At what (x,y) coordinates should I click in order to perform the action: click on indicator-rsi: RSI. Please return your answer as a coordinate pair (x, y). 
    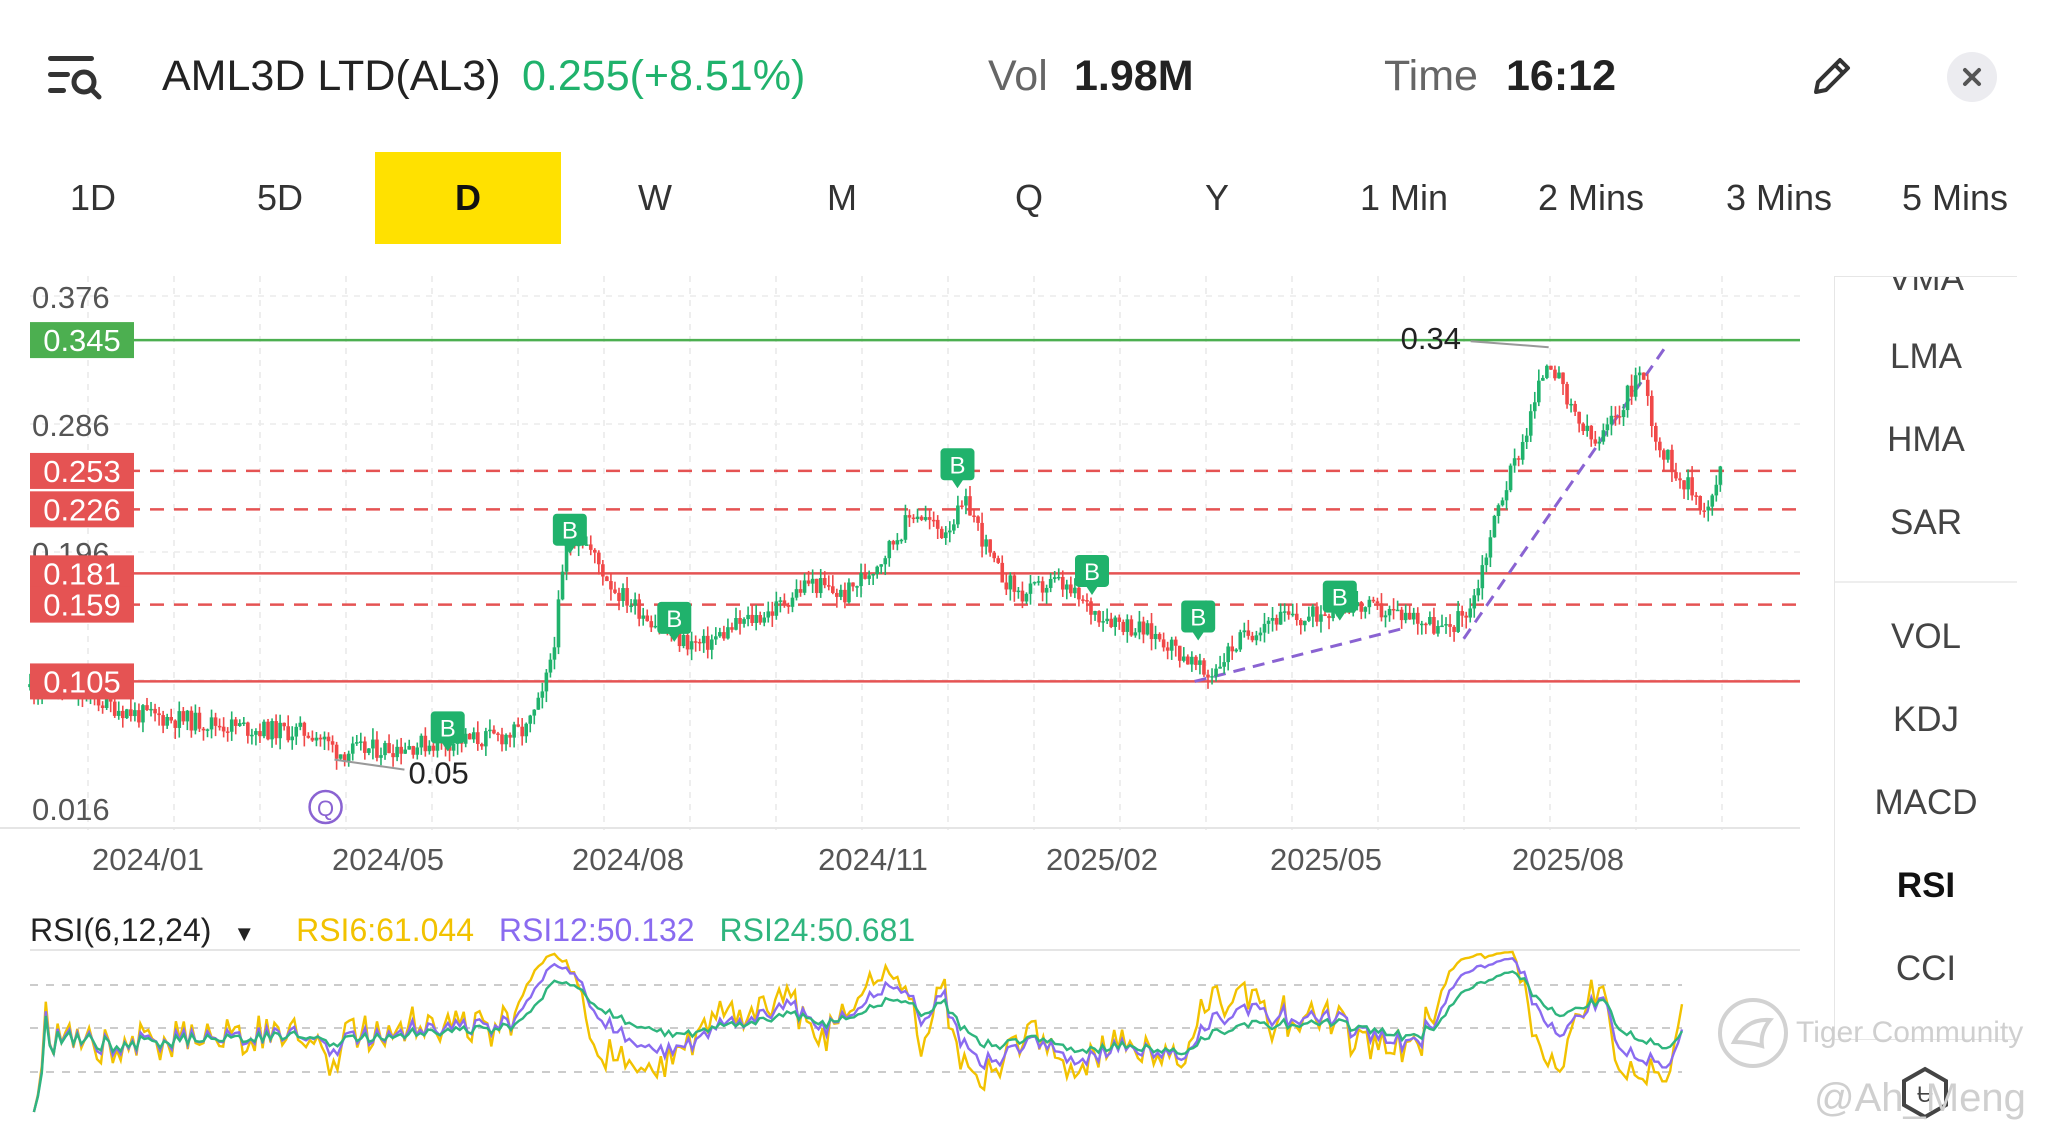
    Looking at the image, I should click on (1926, 885).